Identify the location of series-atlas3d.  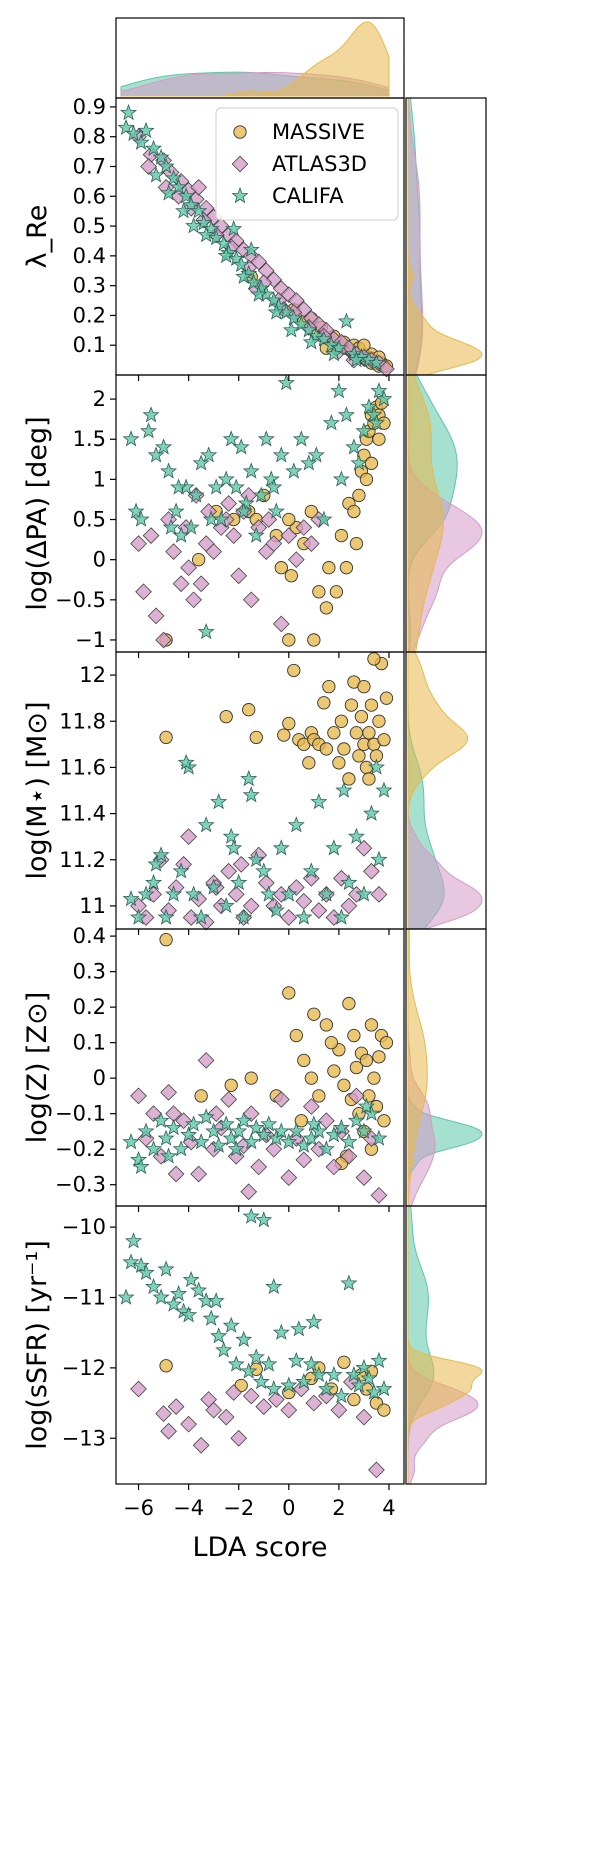
(257, 1426).